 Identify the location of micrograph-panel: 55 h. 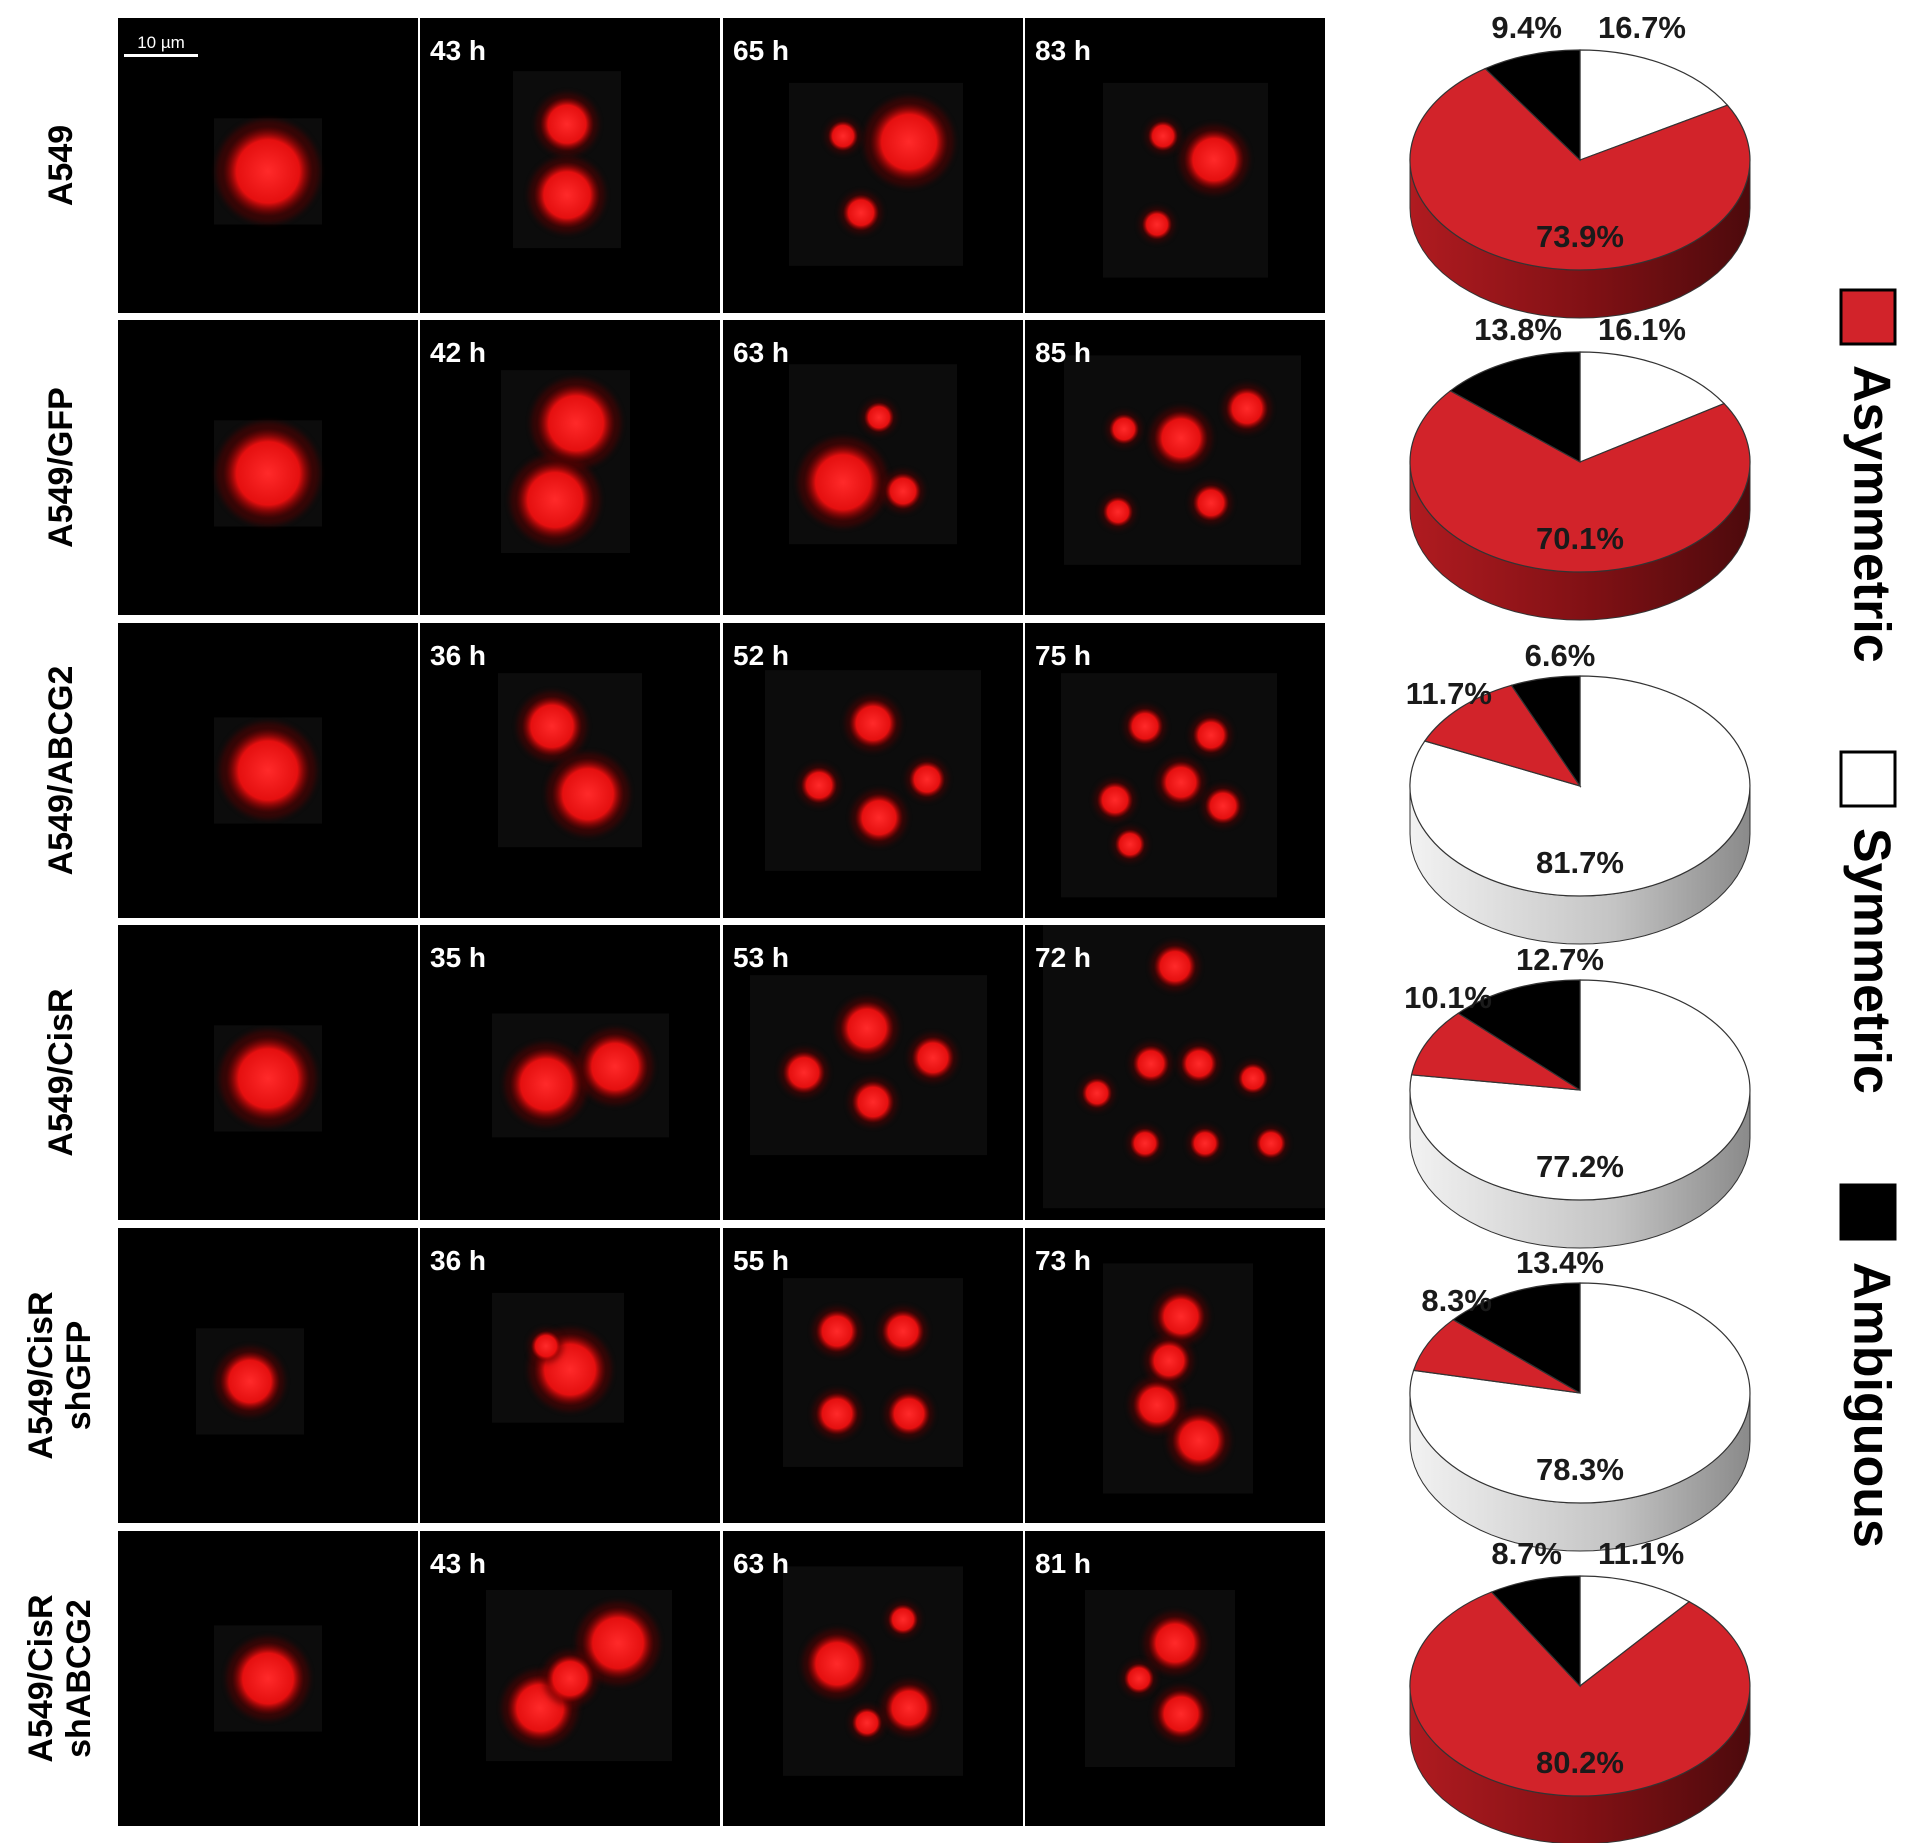
(873, 1375).